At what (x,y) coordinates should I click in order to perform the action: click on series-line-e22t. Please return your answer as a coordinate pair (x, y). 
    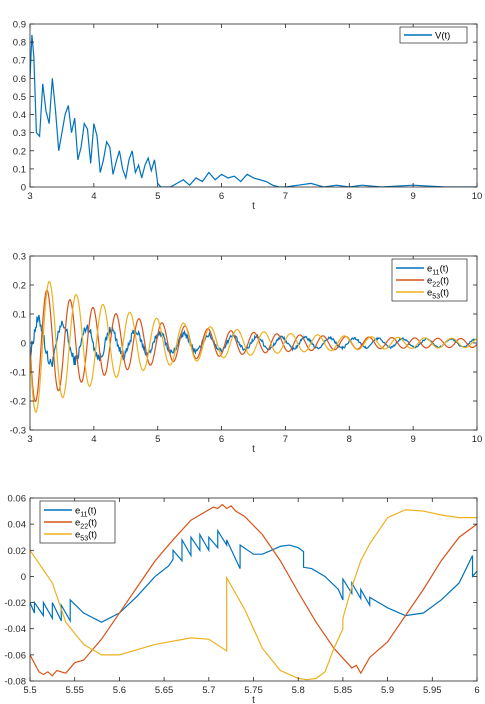
    Looking at the image, I should click on (253, 345).